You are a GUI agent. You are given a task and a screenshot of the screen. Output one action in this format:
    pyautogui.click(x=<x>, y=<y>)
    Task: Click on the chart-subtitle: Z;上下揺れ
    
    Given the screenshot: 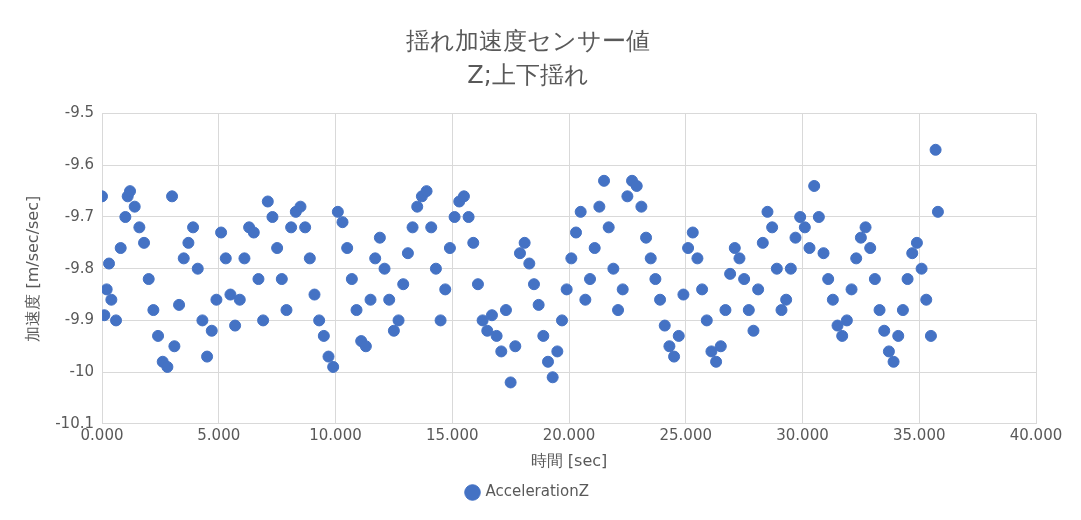 What is the action you would take?
    pyautogui.click(x=528, y=75)
    